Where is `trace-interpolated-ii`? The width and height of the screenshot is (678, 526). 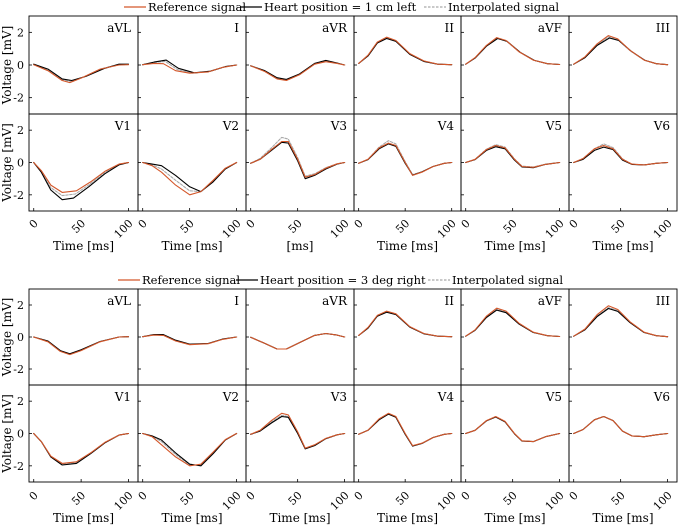
trace-interpolated-ii is located at coordinates (405, 324).